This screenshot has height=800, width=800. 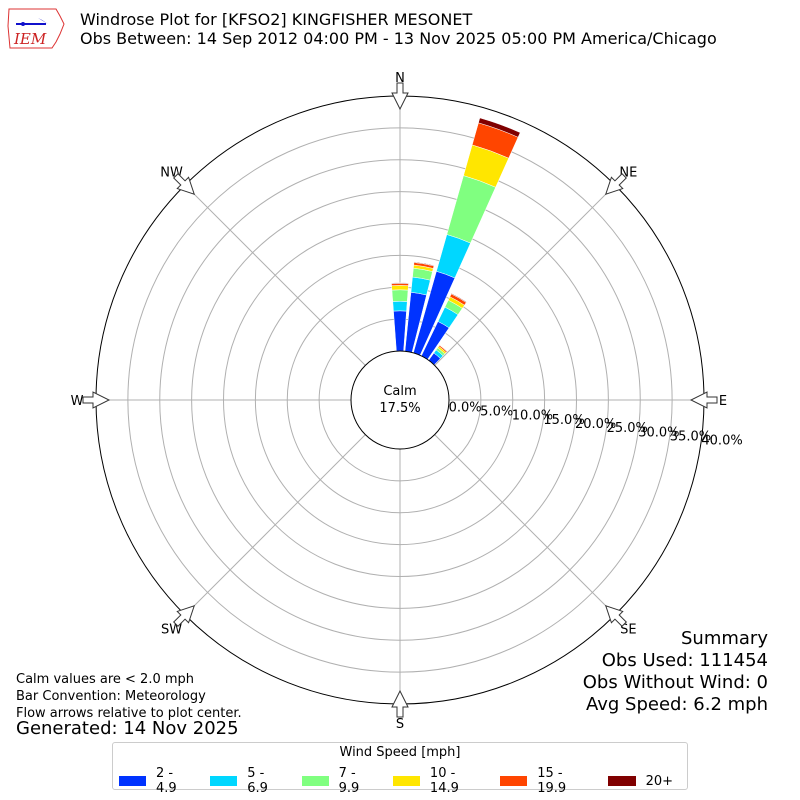 What do you see at coordinates (400, 752) in the screenshot?
I see `legend-title: Wind Speed [mph]` at bounding box center [400, 752].